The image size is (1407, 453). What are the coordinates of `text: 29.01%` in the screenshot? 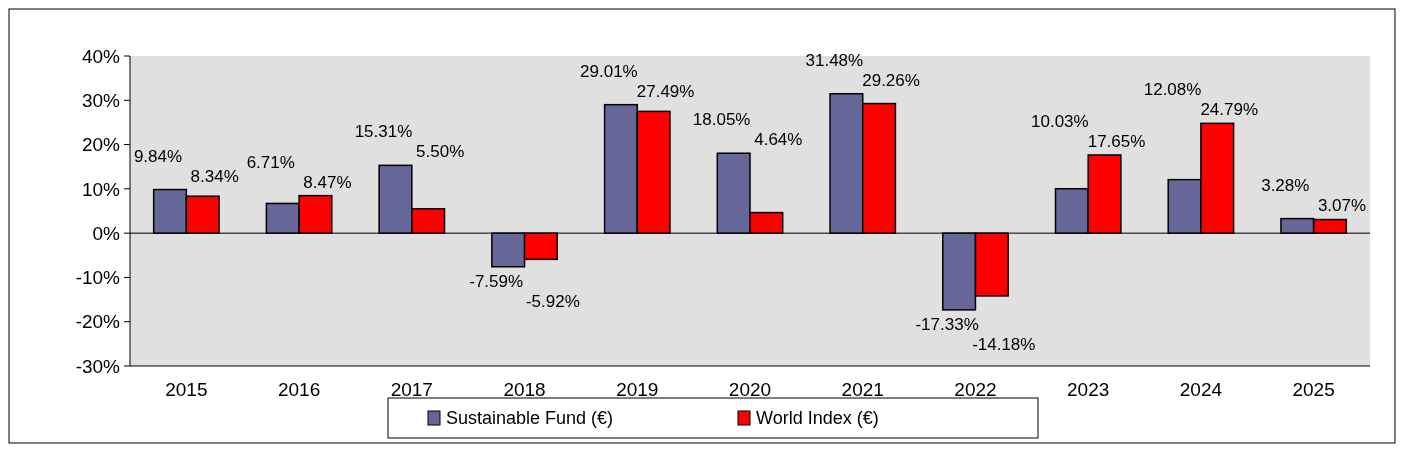 It's located at (609, 71).